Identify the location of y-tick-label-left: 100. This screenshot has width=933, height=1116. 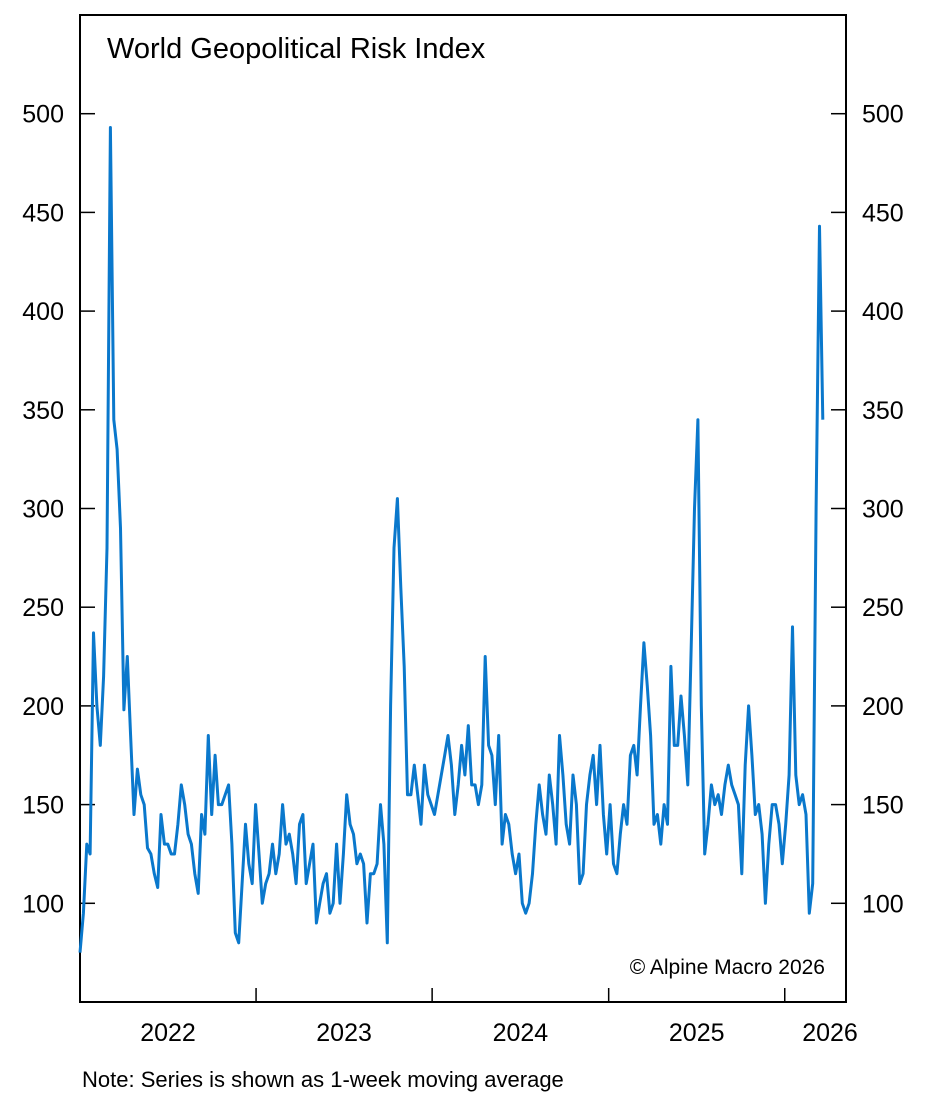
(43, 904).